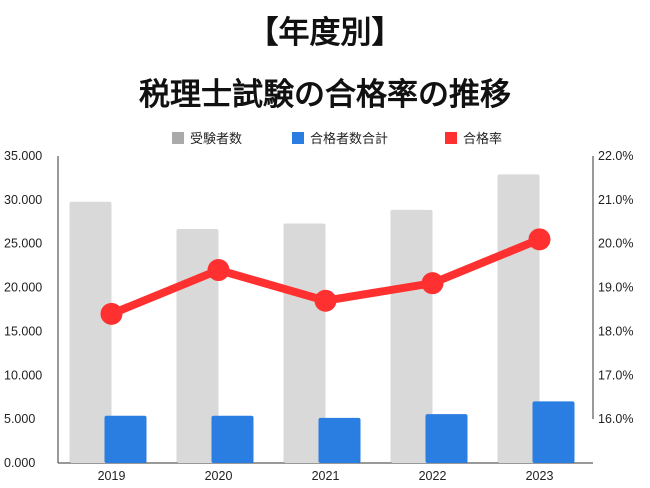 The height and width of the screenshot is (488, 650). What do you see at coordinates (349, 139) in the screenshot?
I see `legend-label: 合格者数合計` at bounding box center [349, 139].